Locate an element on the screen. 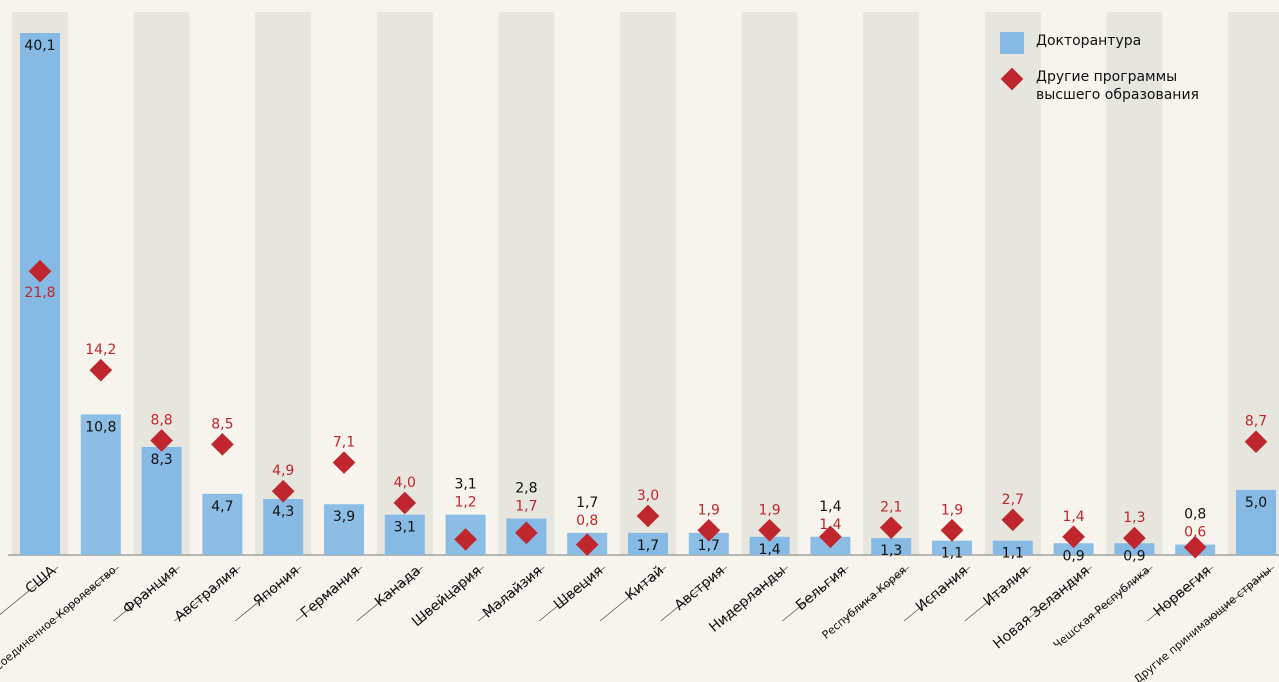 Image resolution: width=1279 pixels, height=682 pixels. bar-value-label: 3,9 is located at coordinates (344, 517).